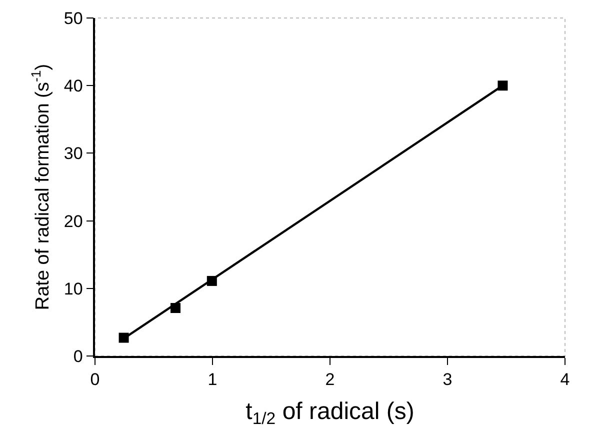 Image resolution: width=590 pixels, height=441 pixels. Describe the element at coordinates (447, 380) in the screenshot. I see `x-tick-label: 3` at that location.